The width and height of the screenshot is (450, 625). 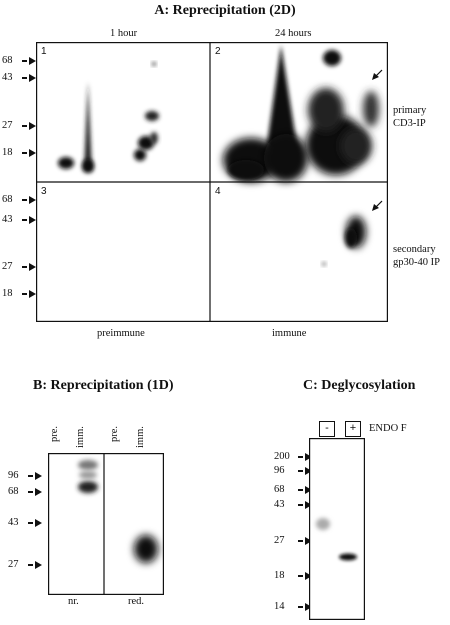 What do you see at coordinates (353, 429) in the screenshot?
I see `lane-label-plus: +` at bounding box center [353, 429].